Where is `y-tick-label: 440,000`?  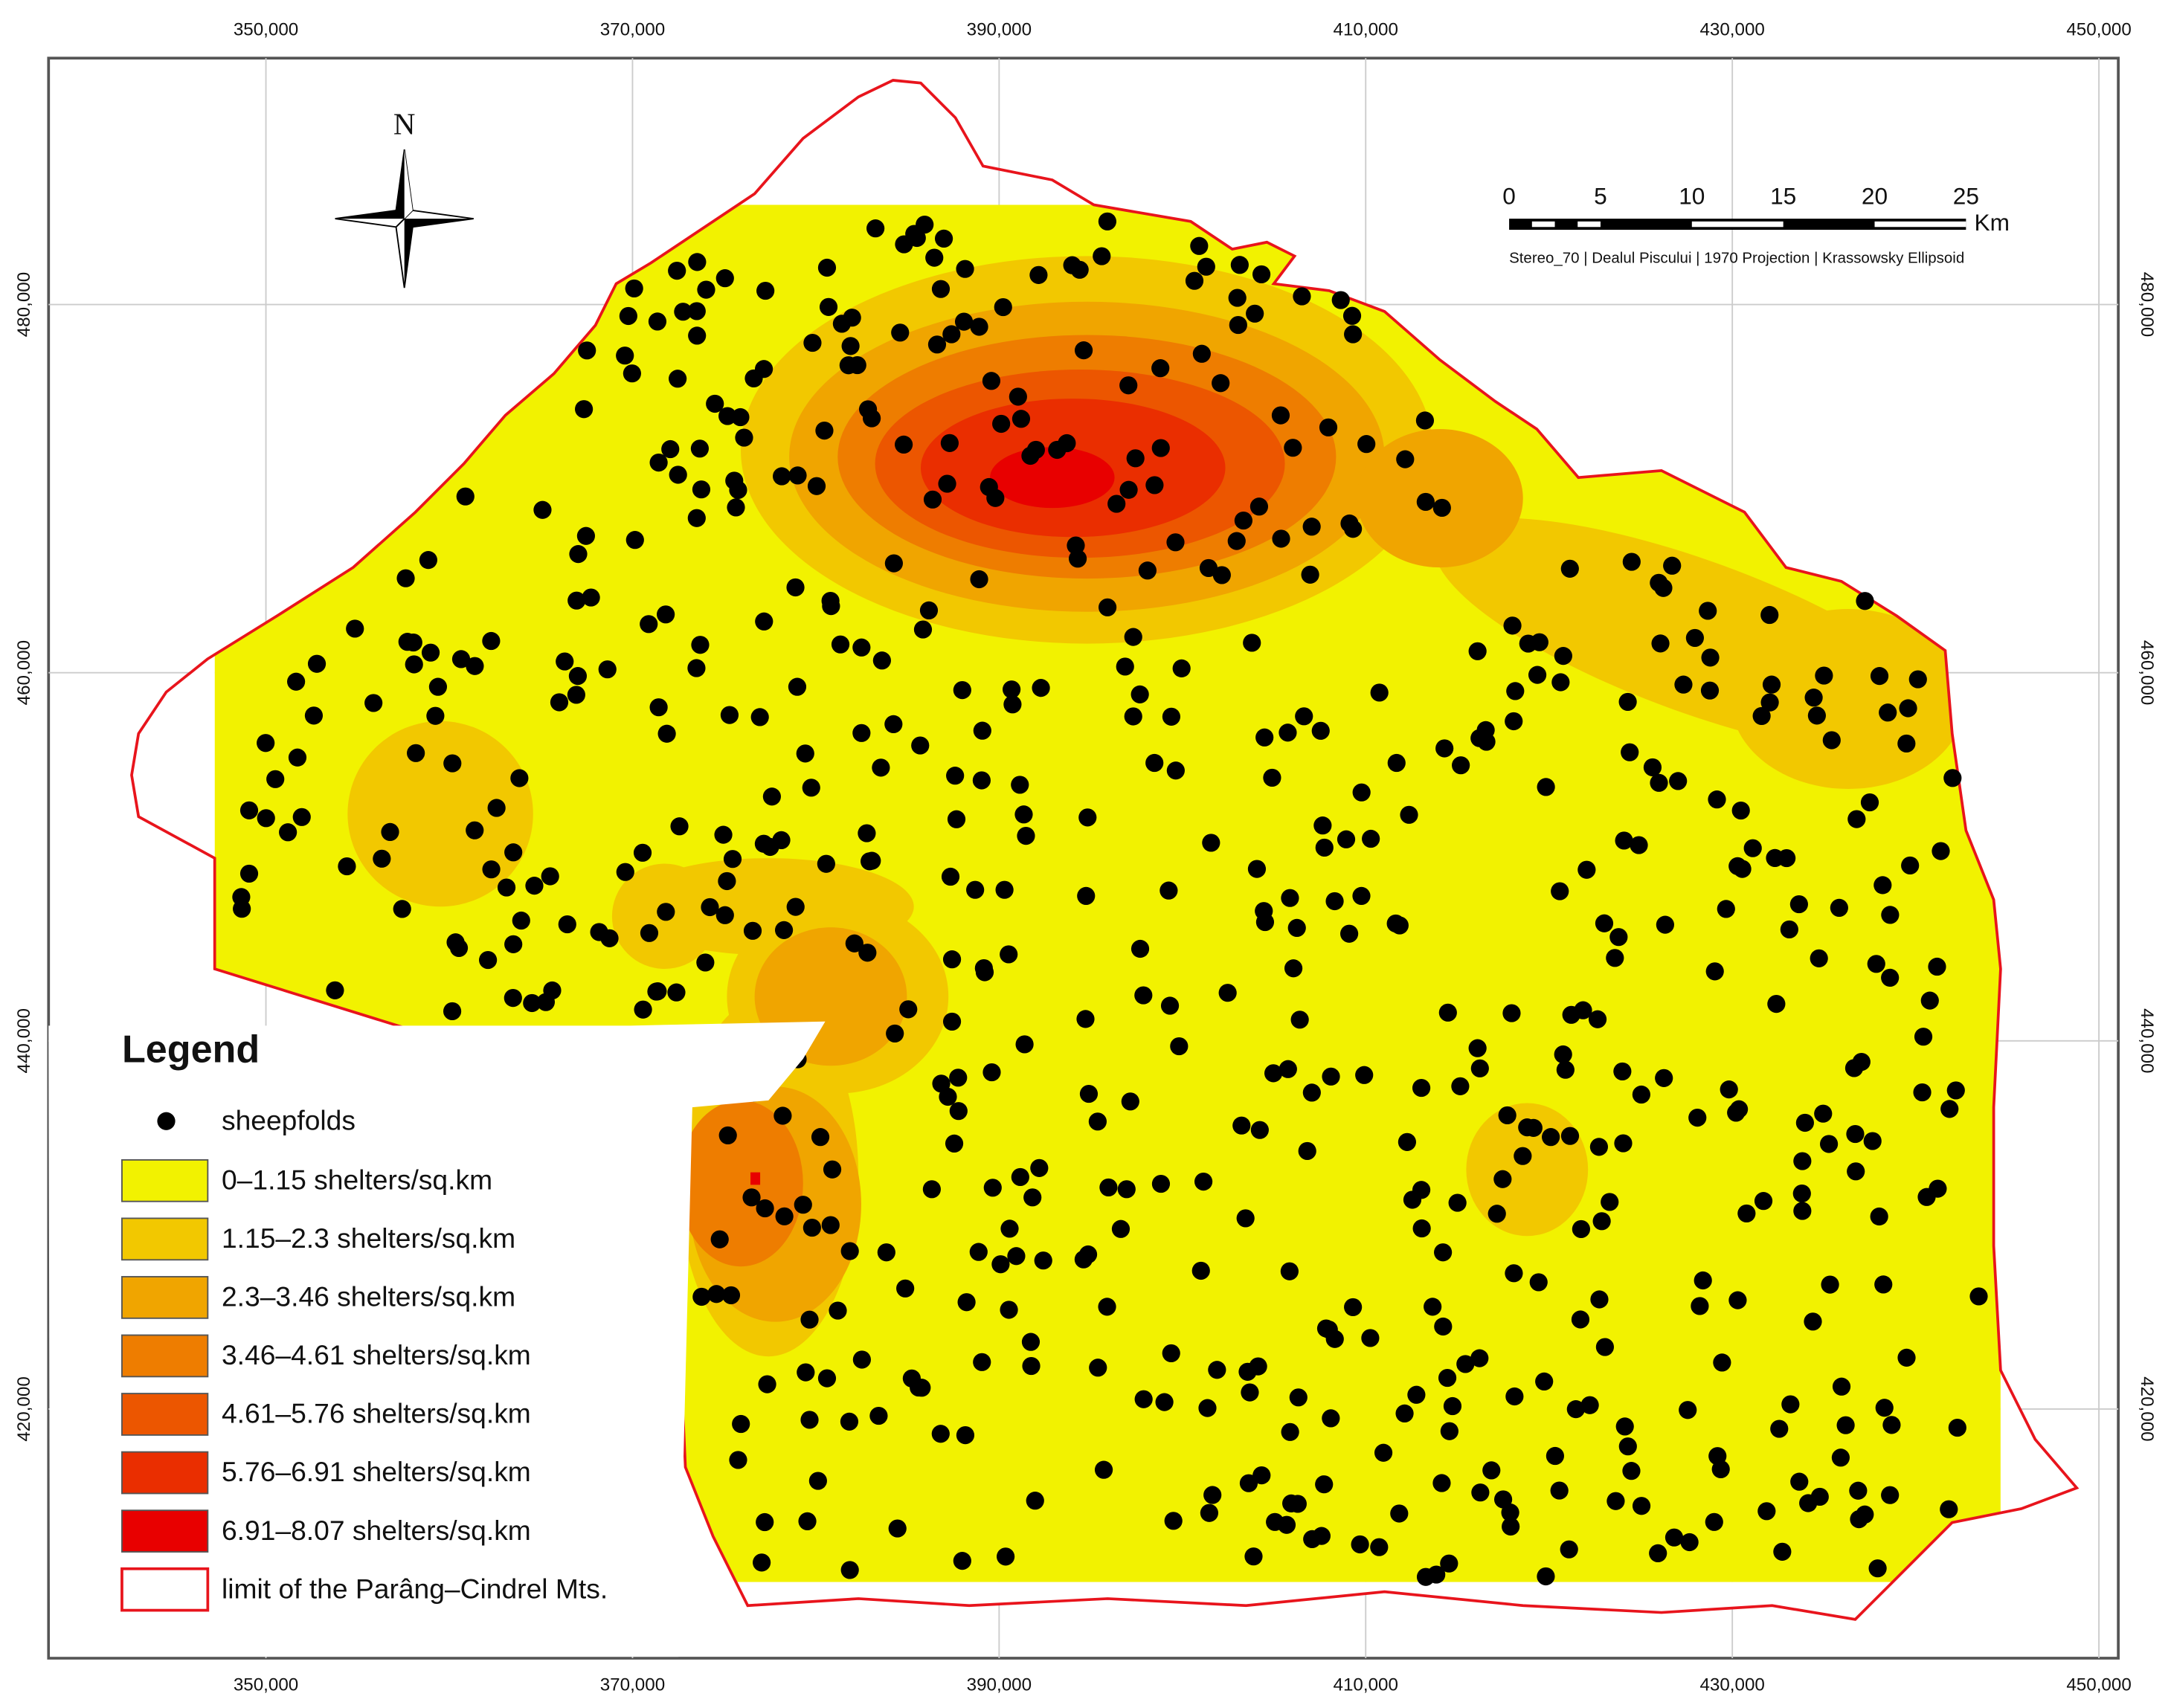
y-tick-label: 440,000 is located at coordinates (2147, 1040).